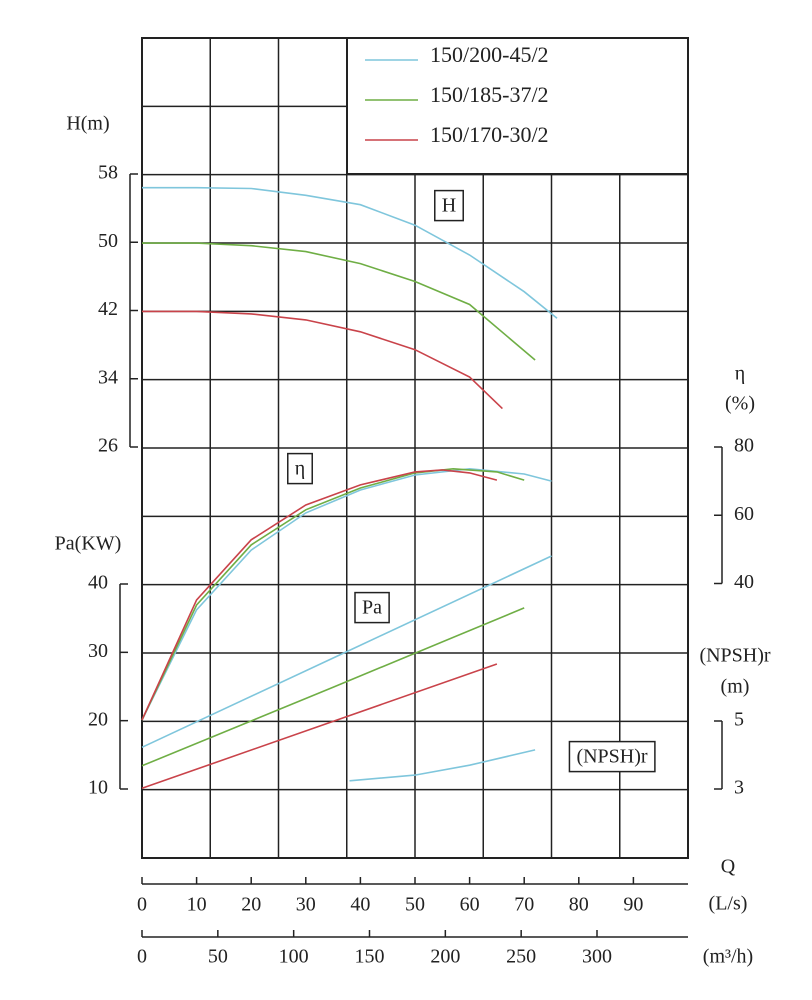 This screenshot has width=812, height=1000. Describe the element at coordinates (87, 124) in the screenshot. I see `y-axis-label: H(m)` at that location.